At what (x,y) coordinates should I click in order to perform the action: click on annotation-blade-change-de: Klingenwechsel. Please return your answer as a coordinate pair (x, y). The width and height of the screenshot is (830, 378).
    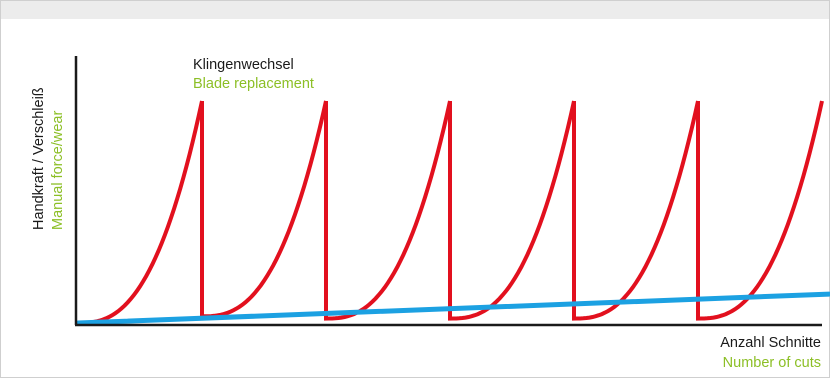
    Looking at the image, I should click on (243, 65).